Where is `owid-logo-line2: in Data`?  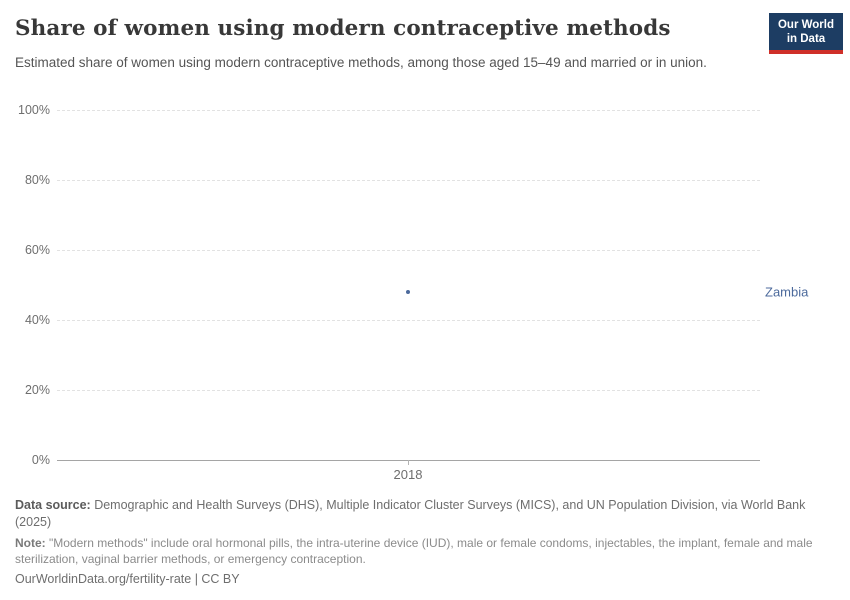
owid-logo-line2: in Data is located at coordinates (806, 39).